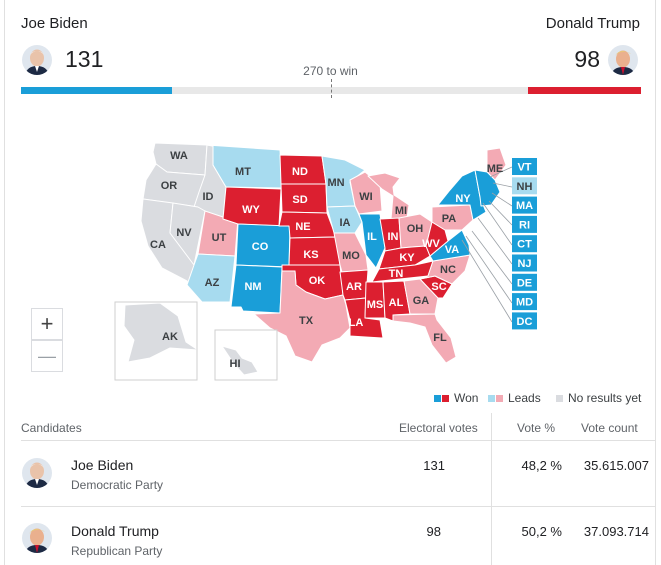 This screenshot has width=661, height=565. What do you see at coordinates (372, 237) in the screenshot?
I see `state-label: IL` at bounding box center [372, 237].